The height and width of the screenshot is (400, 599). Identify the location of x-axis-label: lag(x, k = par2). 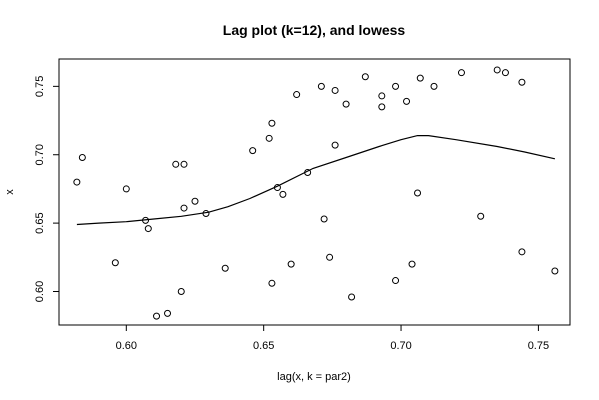
(314, 377).